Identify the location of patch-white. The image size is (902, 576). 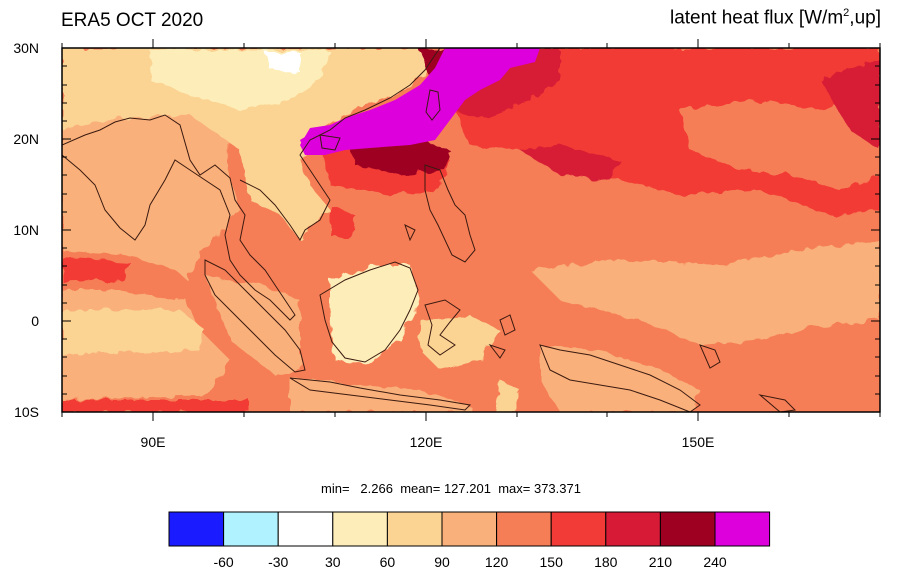
(282, 62).